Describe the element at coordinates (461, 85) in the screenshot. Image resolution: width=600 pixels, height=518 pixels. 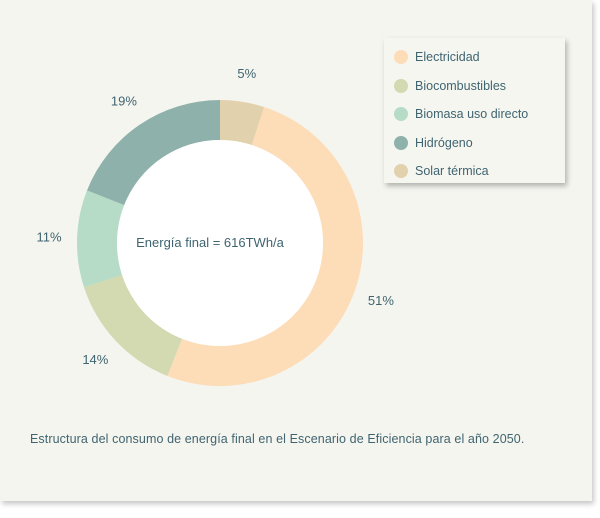
I see `legend-label: Biocombustibles` at that location.